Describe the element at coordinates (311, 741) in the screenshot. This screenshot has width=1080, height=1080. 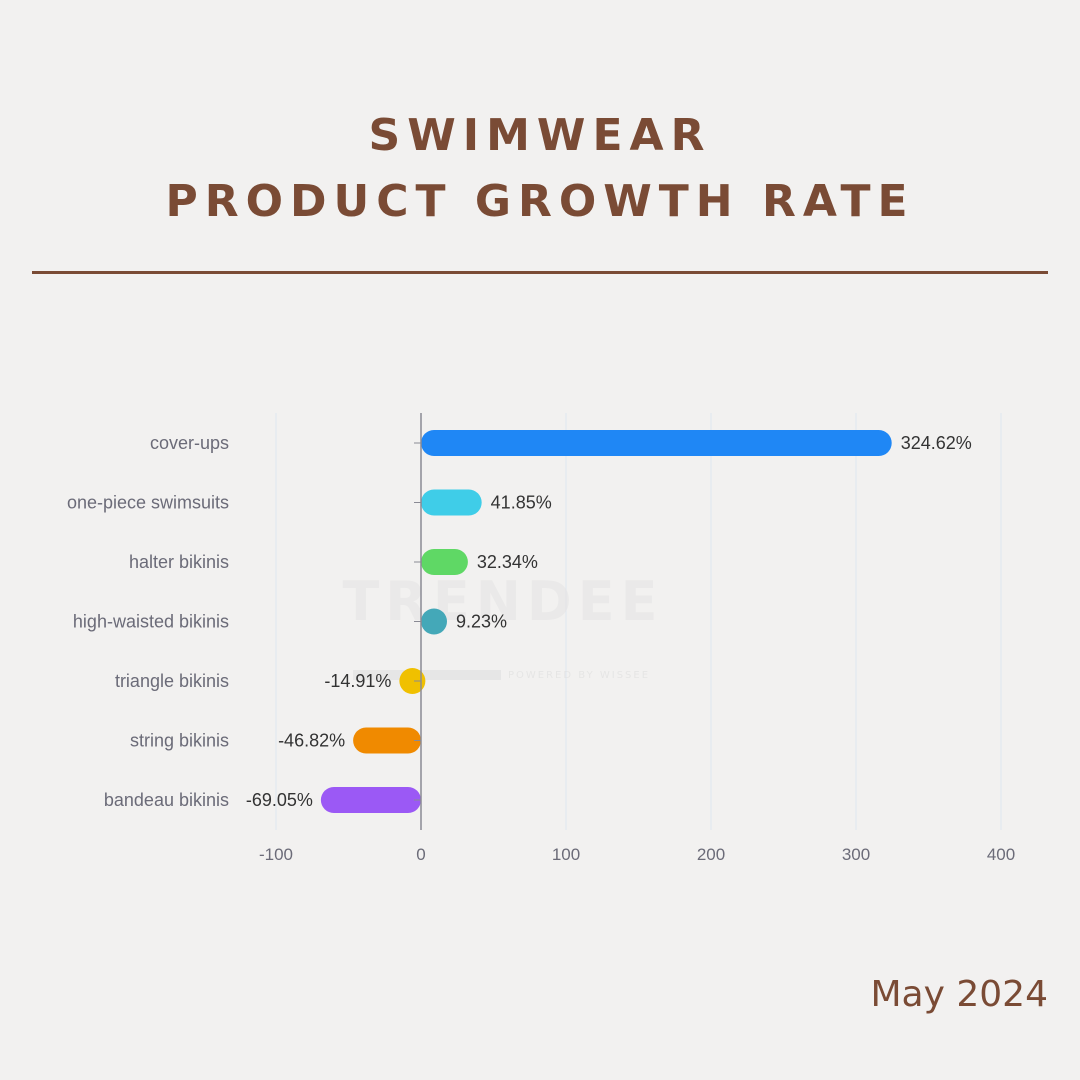
I see `value-label: -46.82%` at that location.